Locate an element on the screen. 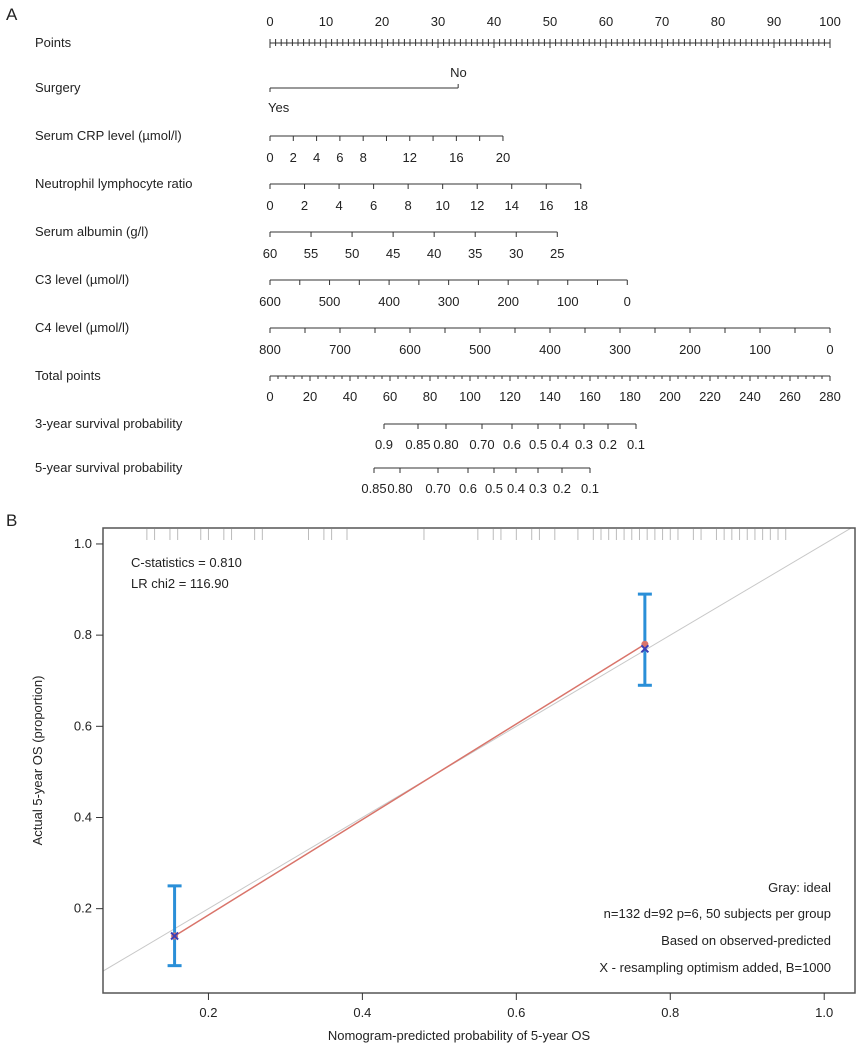 The width and height of the screenshot is (860, 1049). legend-text: Based on observed-predicted is located at coordinates (746, 940).